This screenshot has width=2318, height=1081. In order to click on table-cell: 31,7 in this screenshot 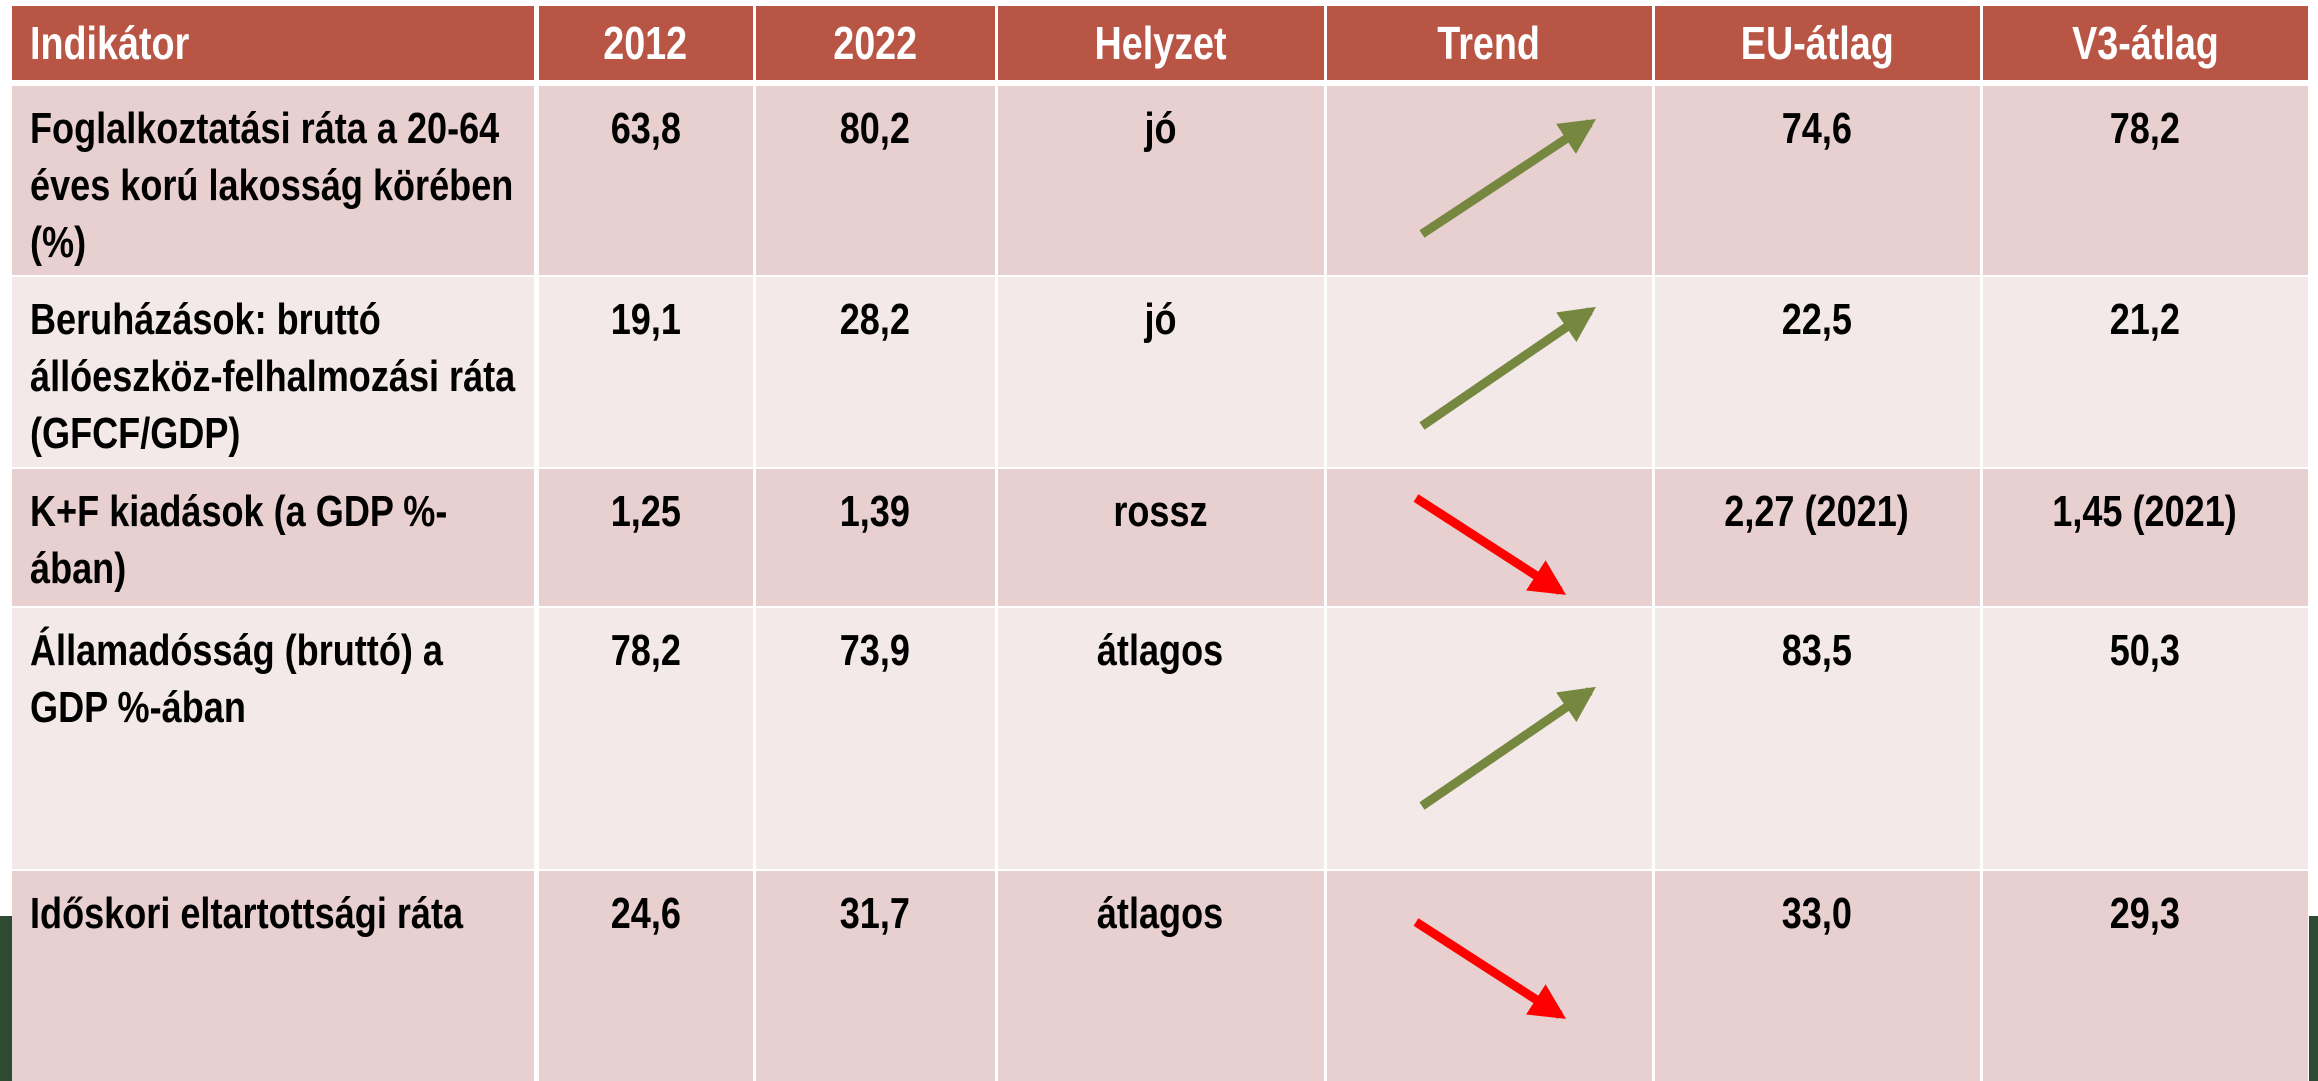, I will do `click(875, 976)`.